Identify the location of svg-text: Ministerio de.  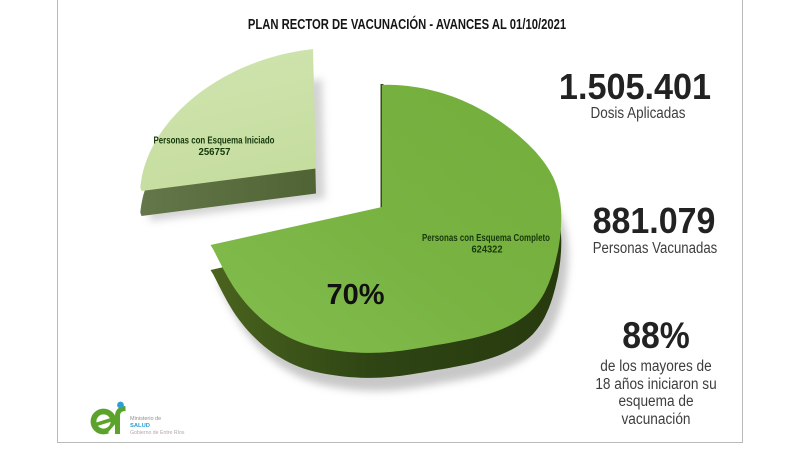
(145, 419).